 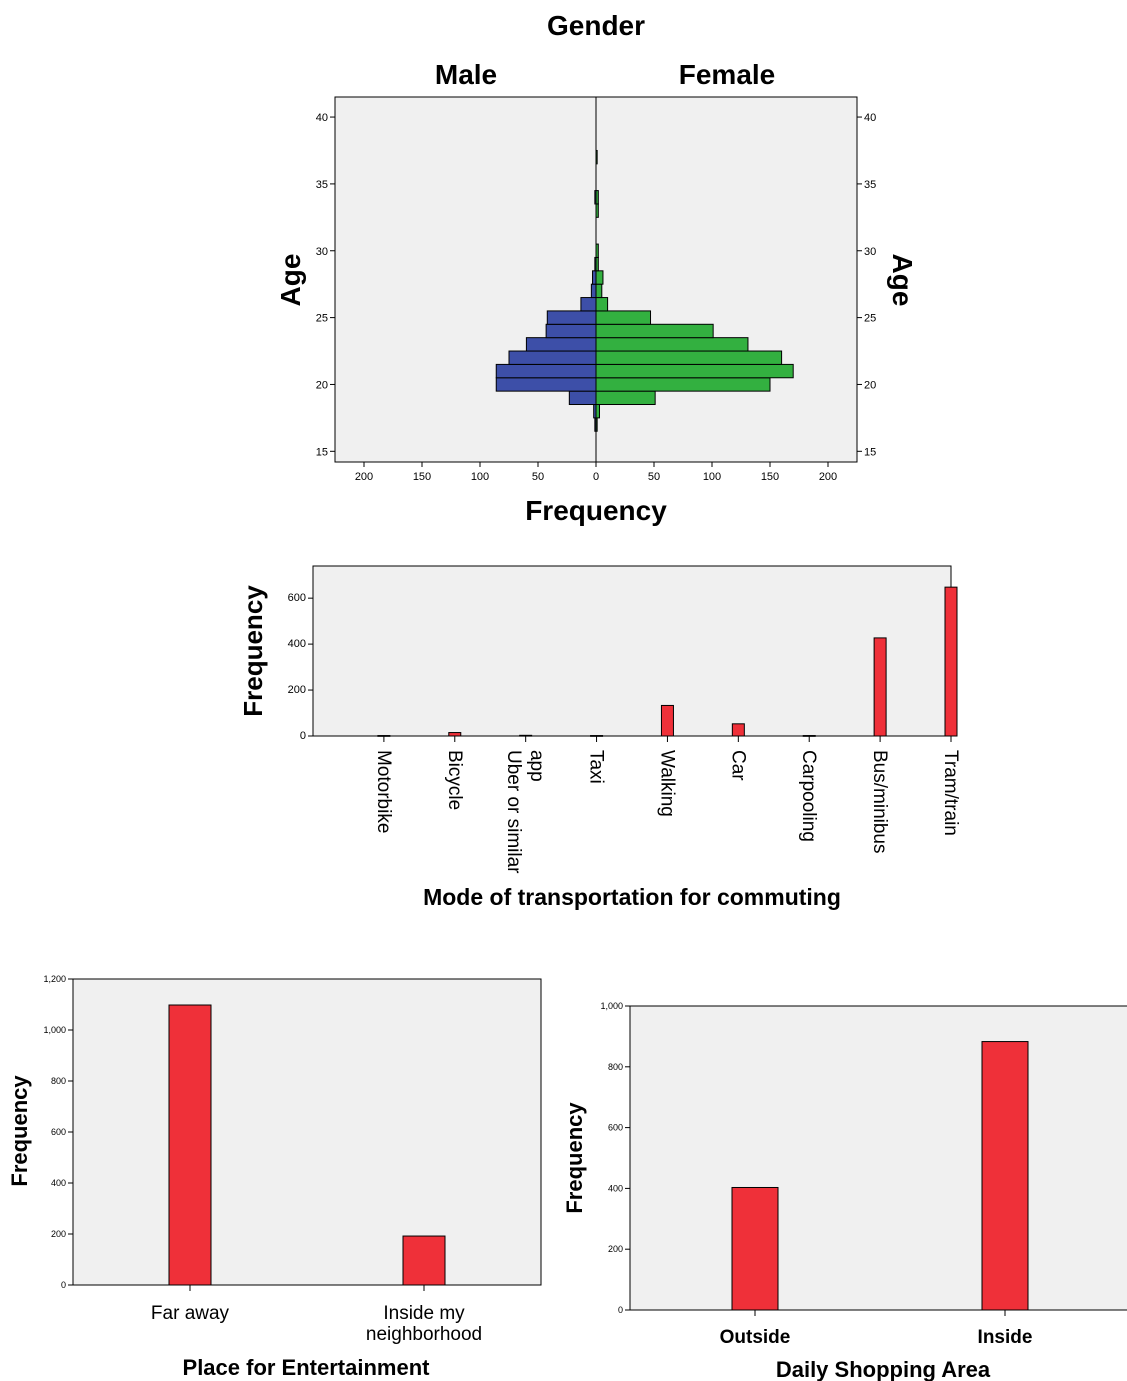 What do you see at coordinates (574, 1158) in the screenshot?
I see `shopping-y-axis-label: Frequency` at bounding box center [574, 1158].